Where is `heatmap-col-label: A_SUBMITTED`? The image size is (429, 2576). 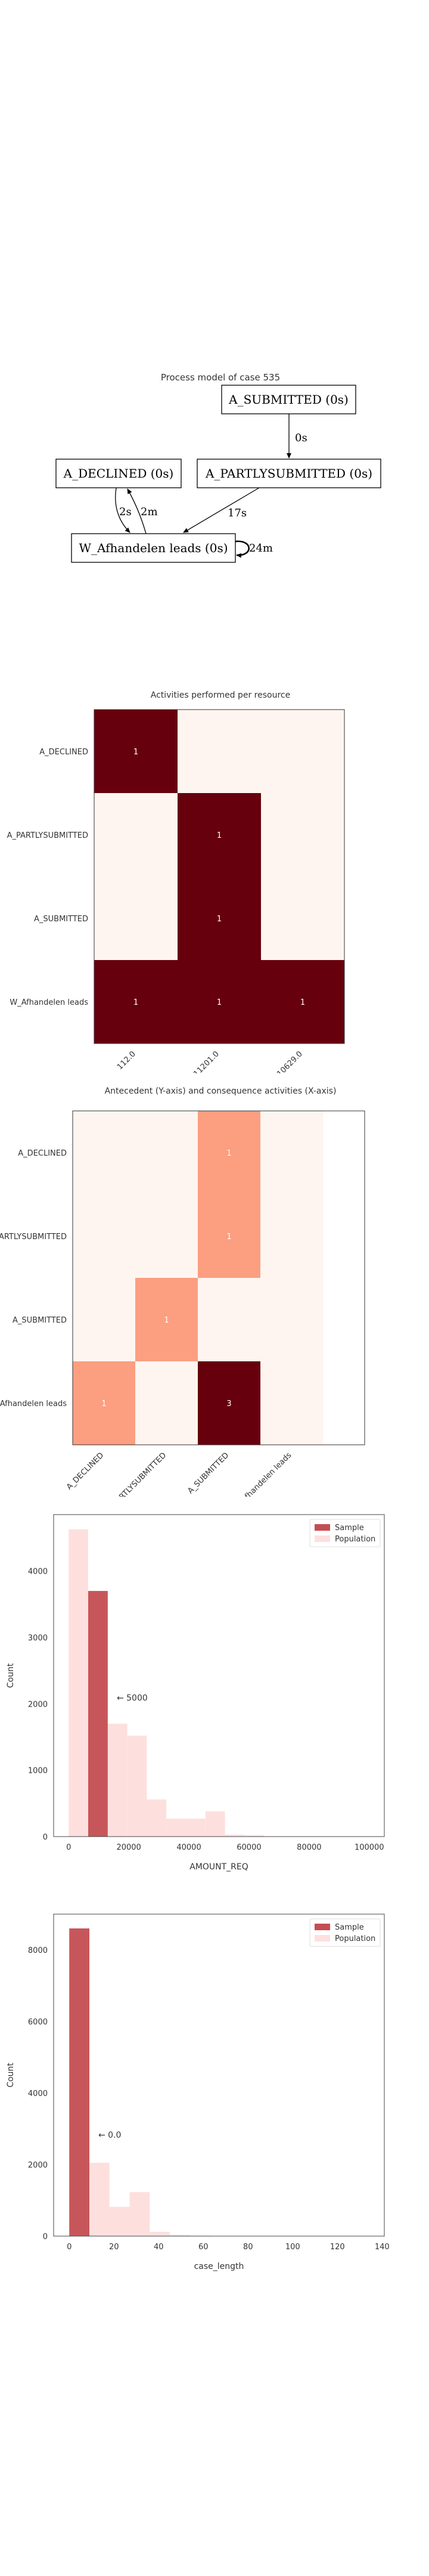 heatmap-col-label: A_SUBMITTED is located at coordinates (208, 1473).